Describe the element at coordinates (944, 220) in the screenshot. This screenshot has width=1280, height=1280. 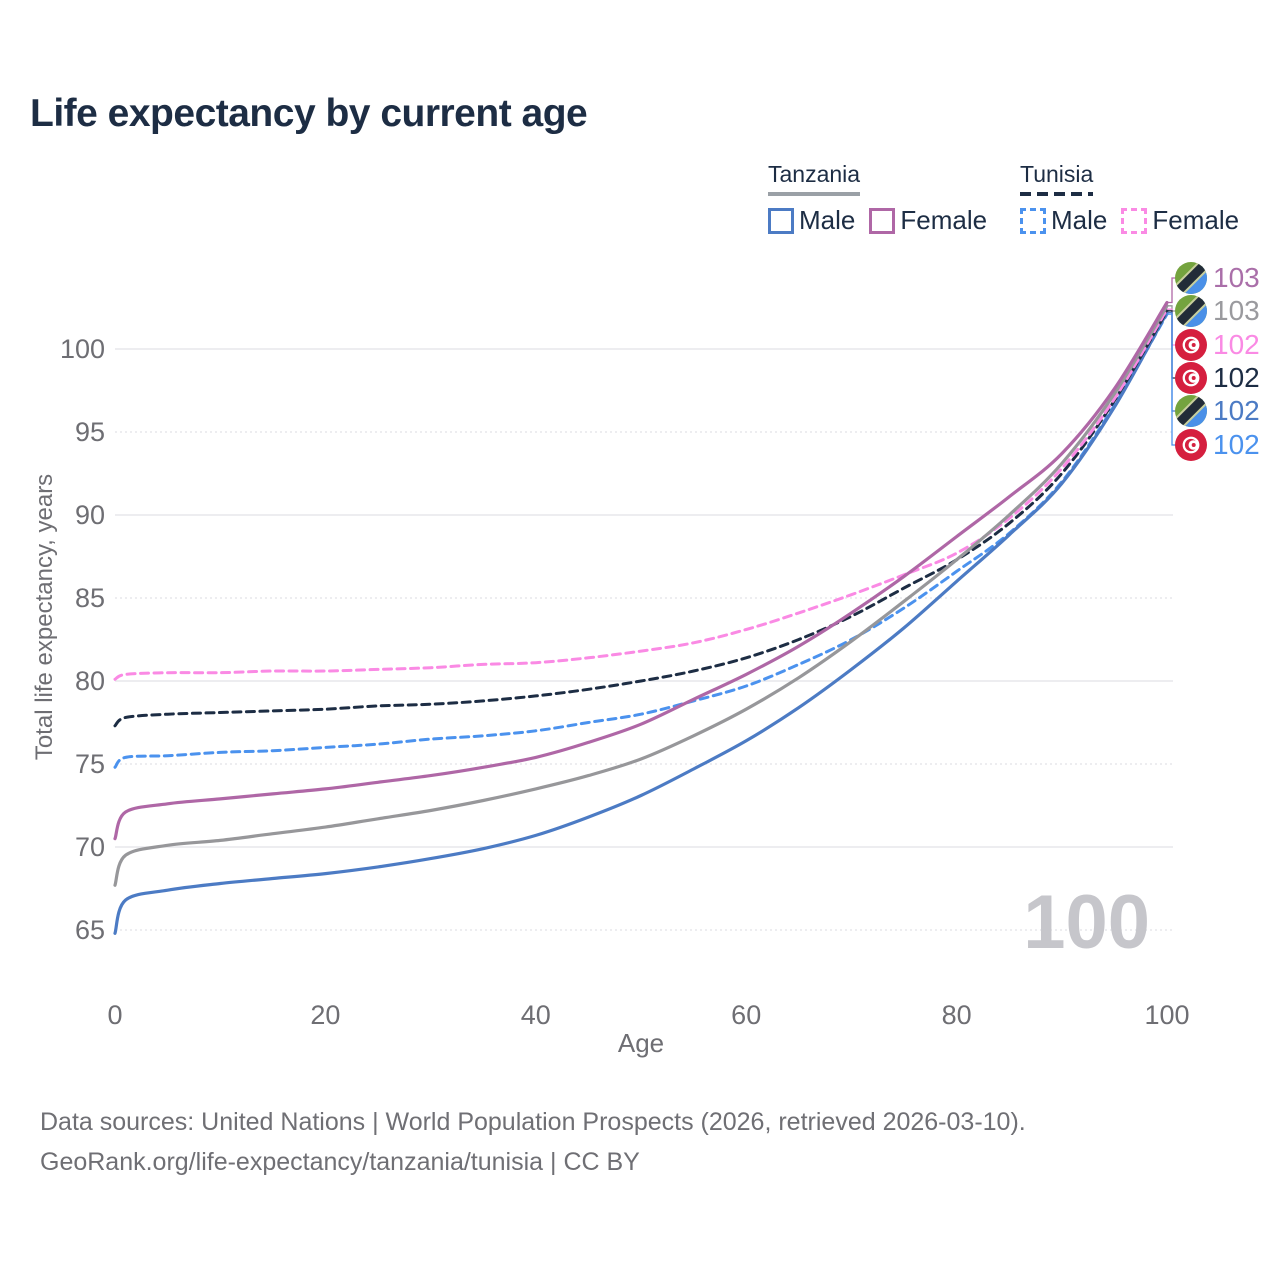
I see `tanzania-female-label: Female` at that location.